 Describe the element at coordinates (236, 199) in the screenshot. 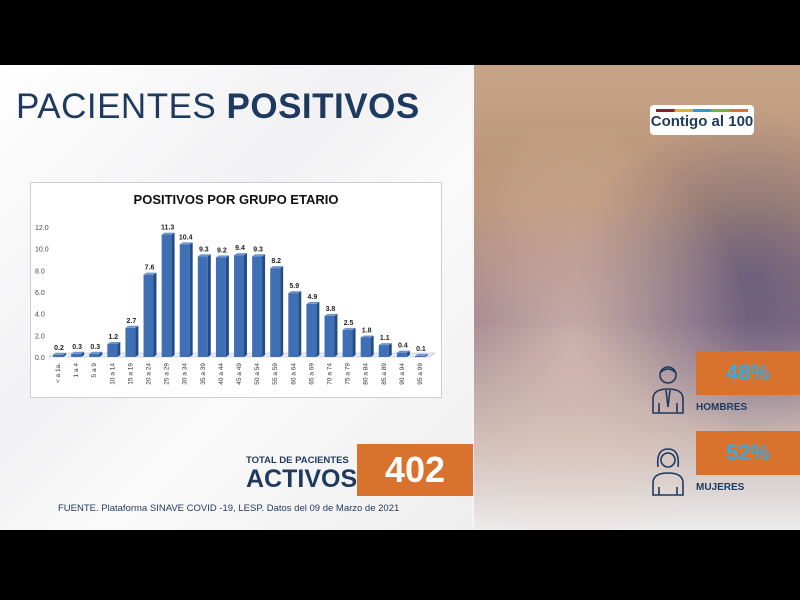

I see `chart-title: POSITIVOS POR GRUPO ETARIO` at that location.